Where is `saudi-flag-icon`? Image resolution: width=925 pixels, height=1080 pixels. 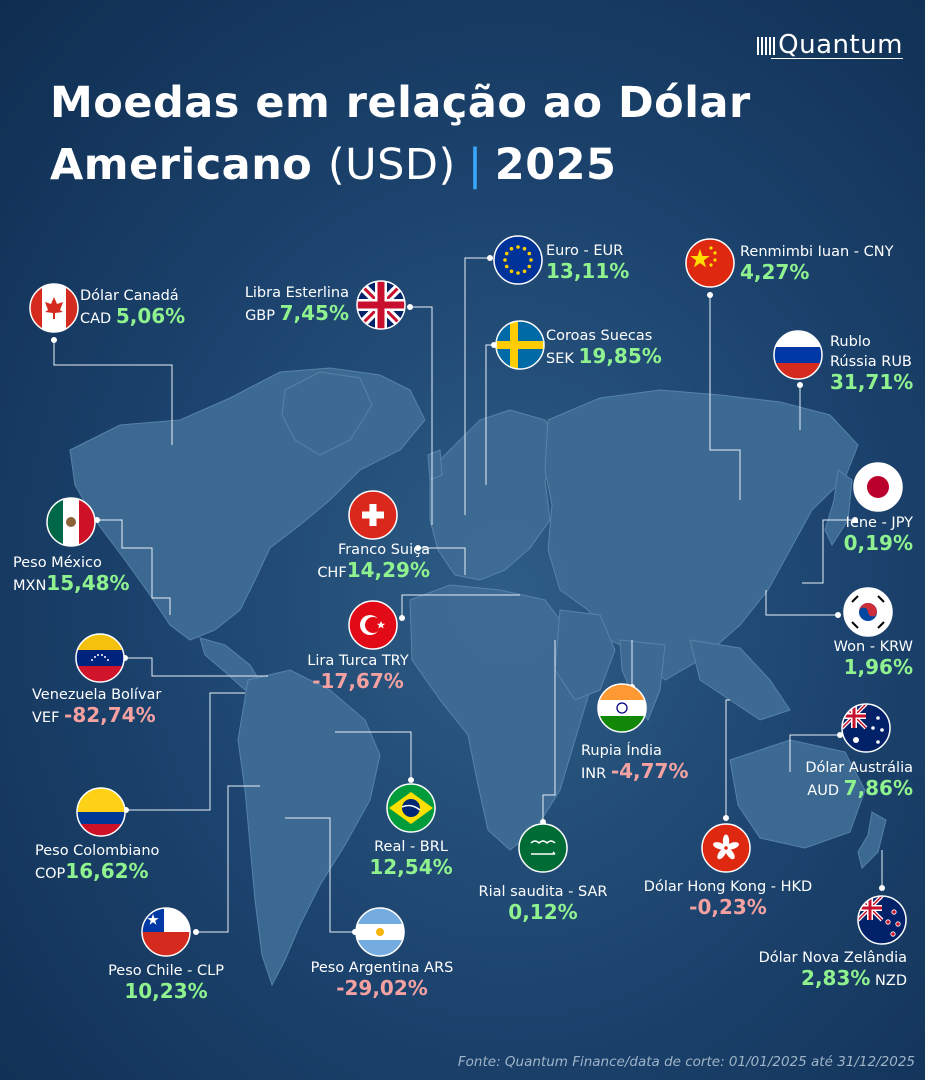
saudi-flag-icon is located at coordinates (543, 848).